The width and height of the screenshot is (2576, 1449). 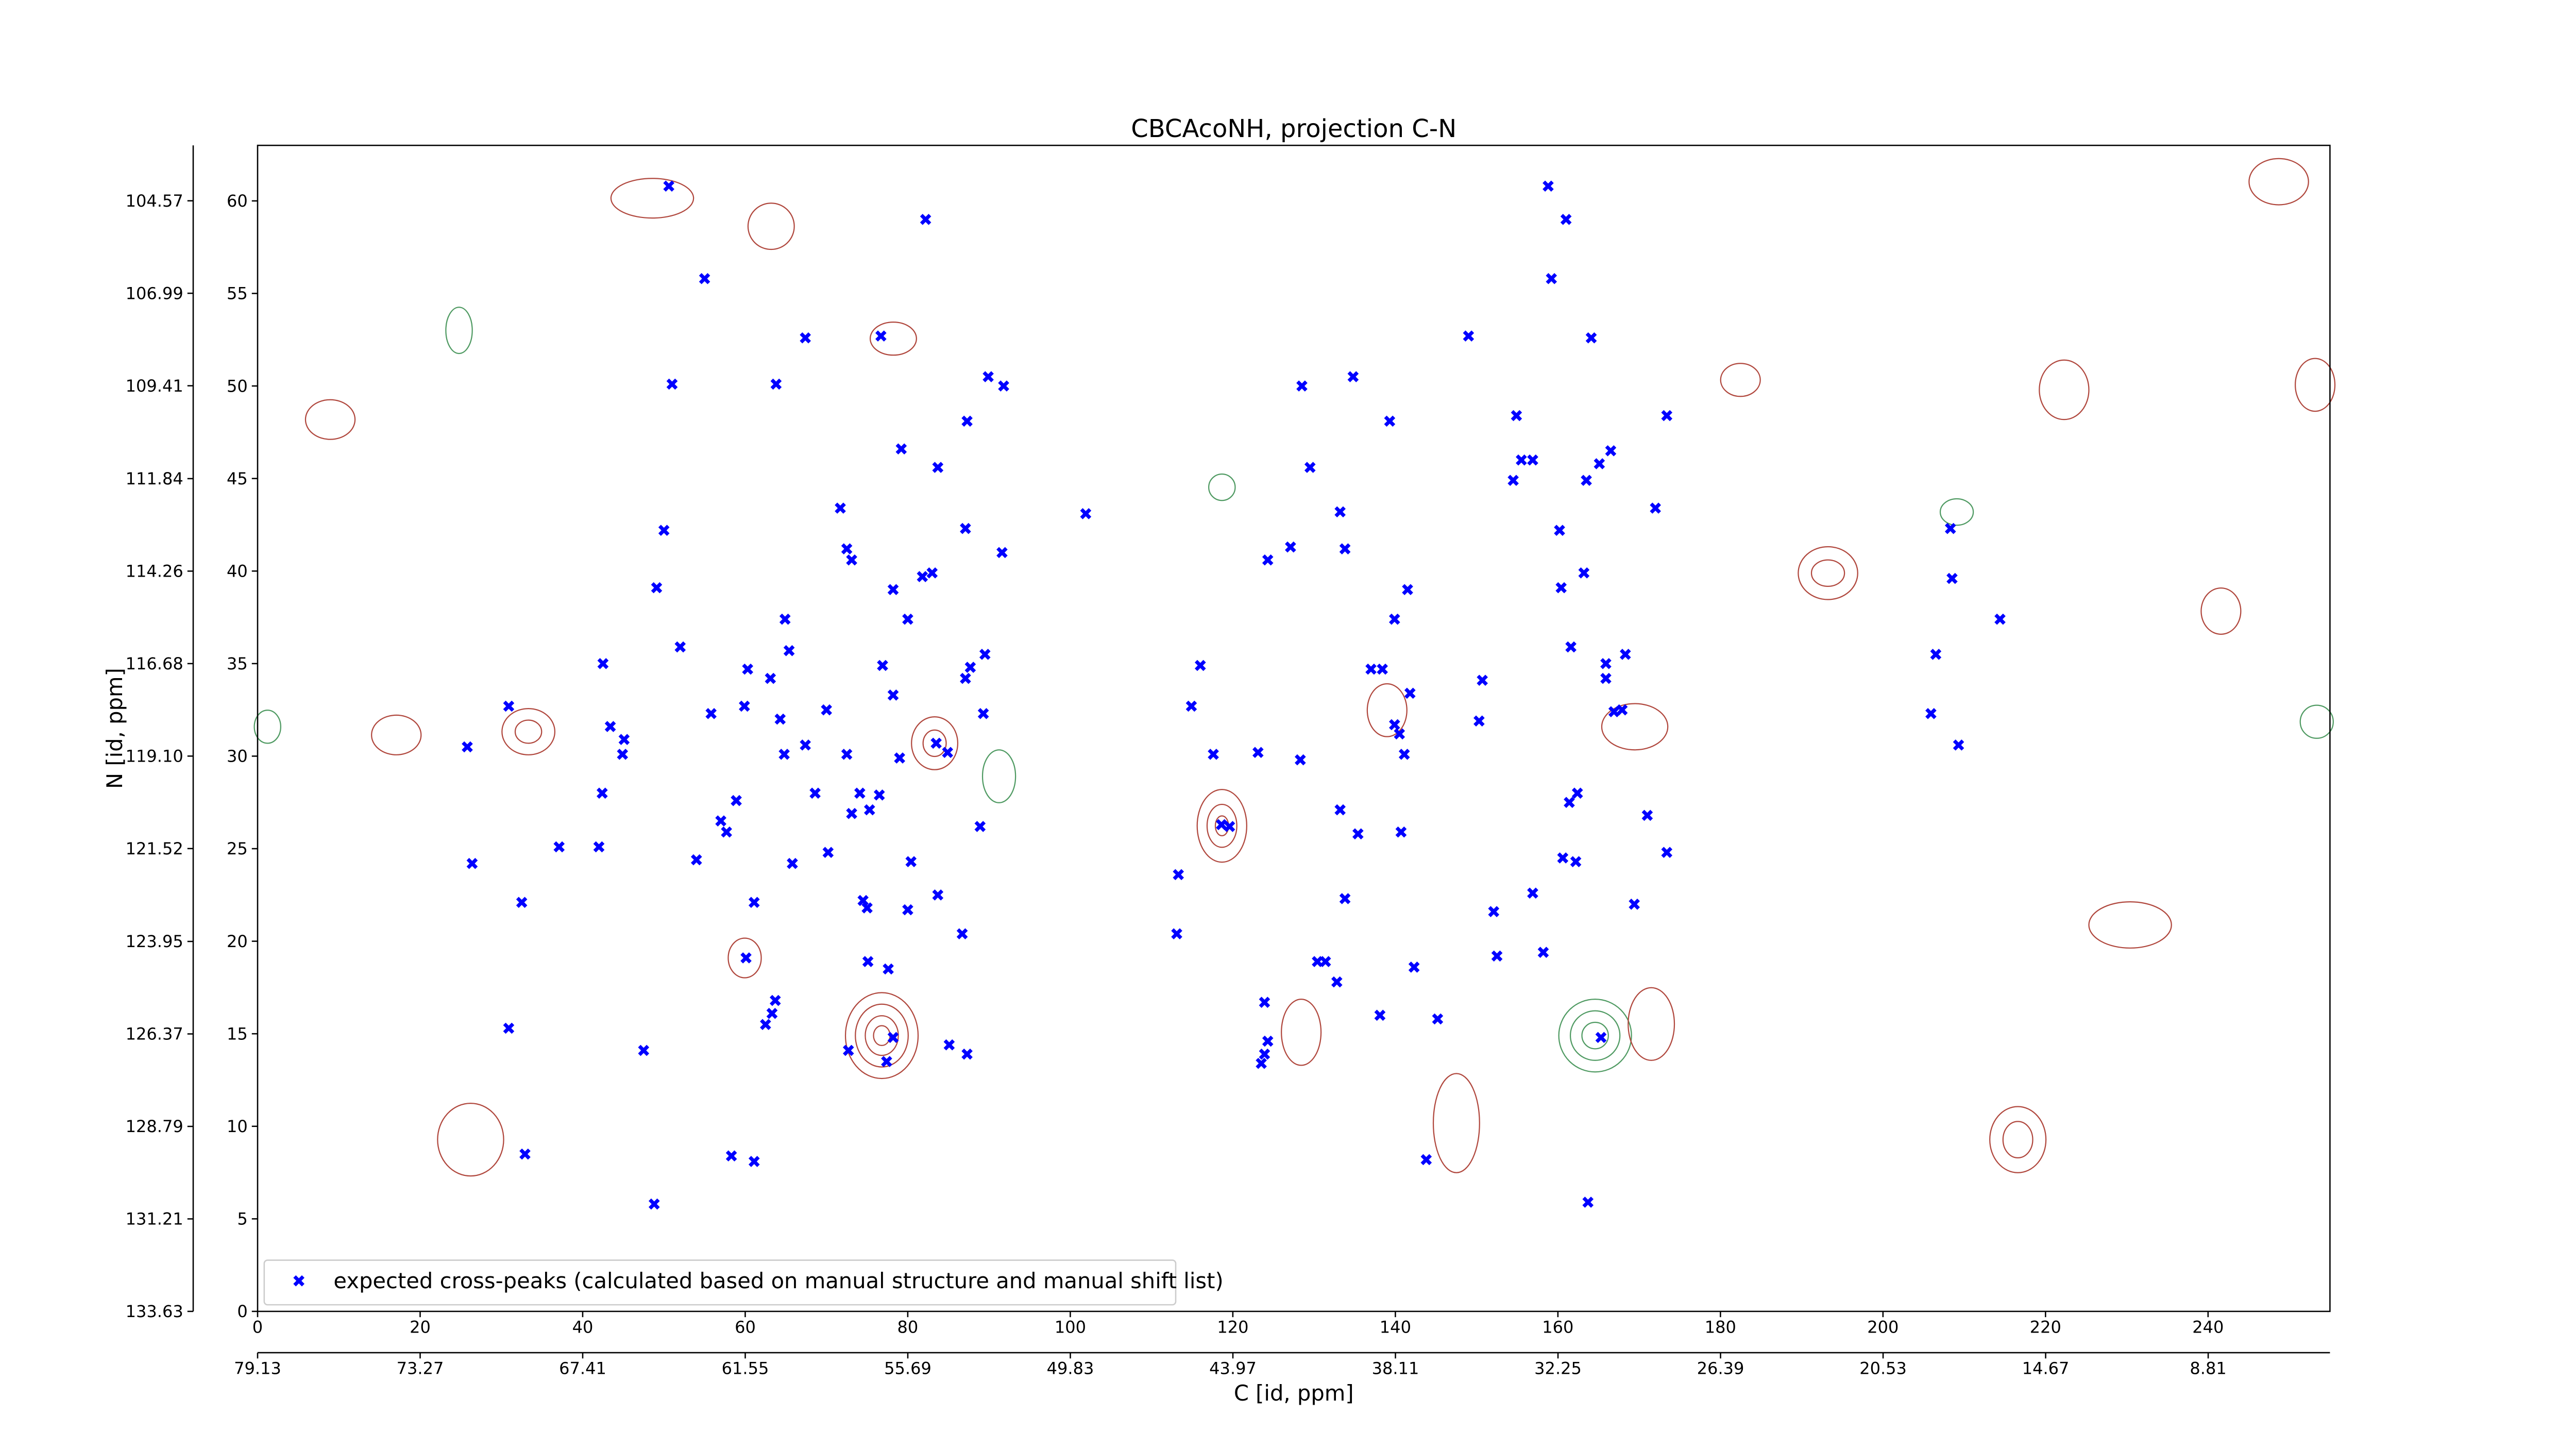 What do you see at coordinates (237, 941) in the screenshot?
I see `y-tick-label: 20` at bounding box center [237, 941].